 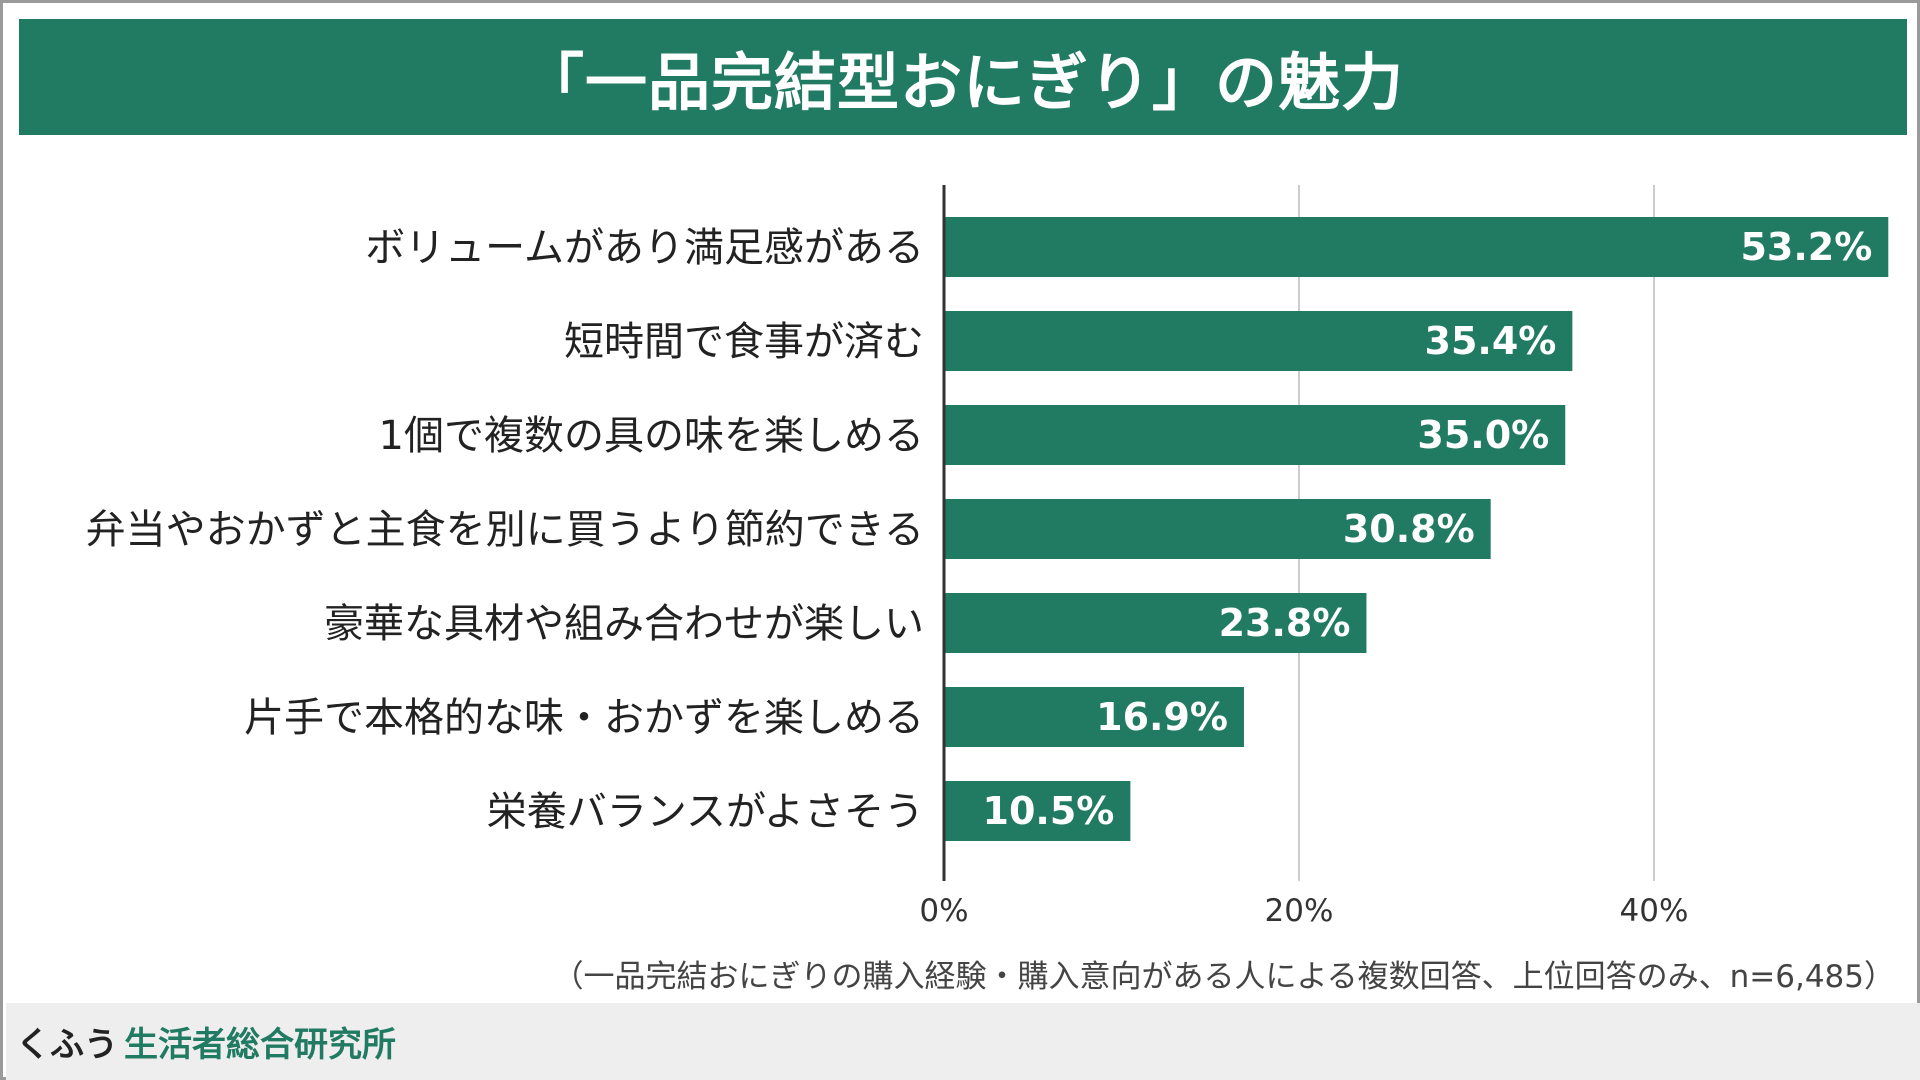 I want to click on value-label: 35.4%, so click(x=1491, y=341).